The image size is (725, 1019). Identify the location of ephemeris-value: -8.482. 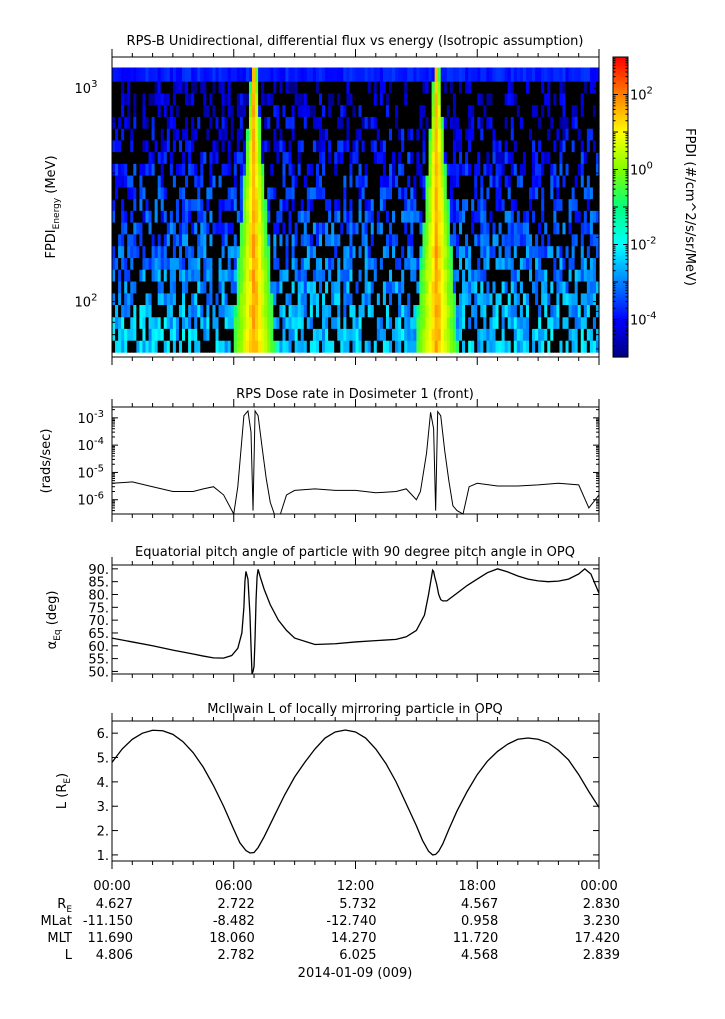
(234, 921).